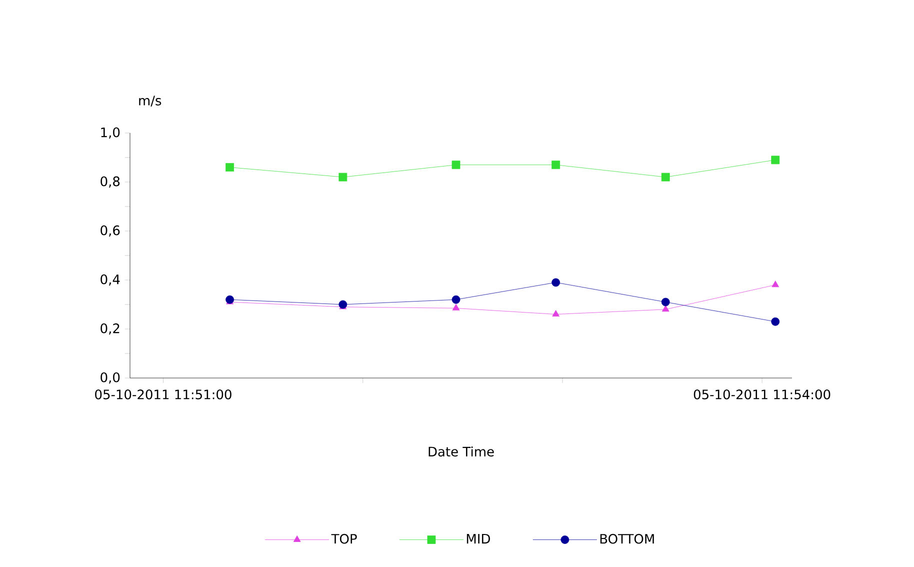 This screenshot has width=914, height=567. What do you see at coordinates (110, 329) in the screenshot?
I see `y-tick-label: 0,2` at bounding box center [110, 329].